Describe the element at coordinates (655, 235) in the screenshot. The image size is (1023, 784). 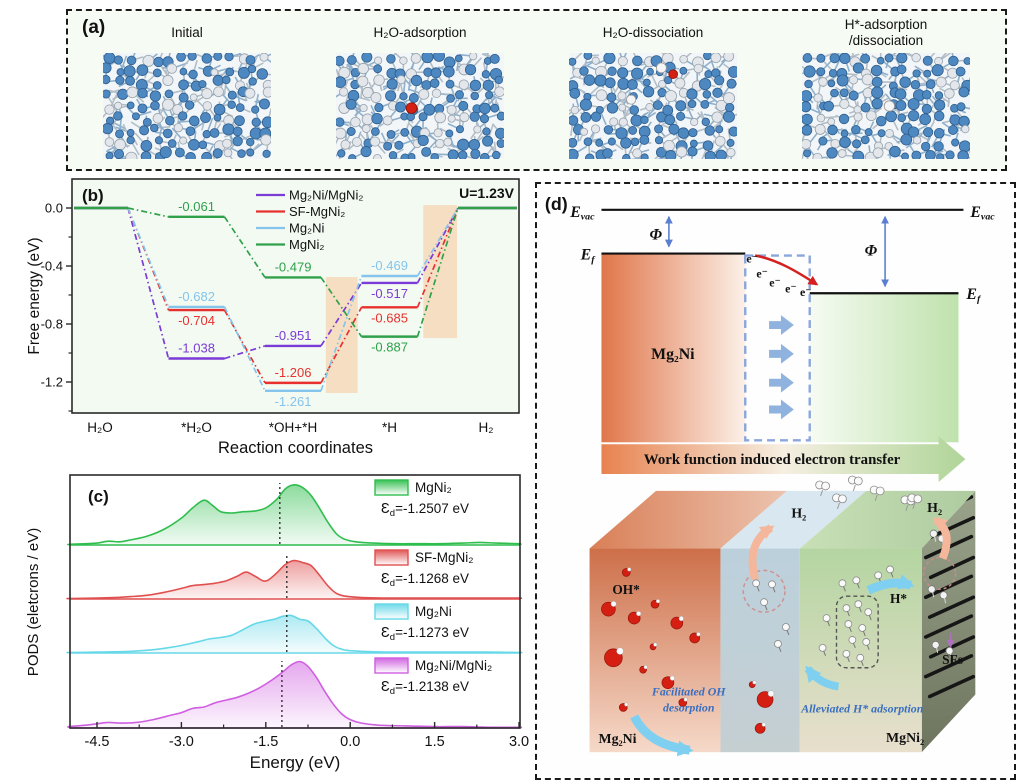
I see `phi-label-left: Φ` at that location.